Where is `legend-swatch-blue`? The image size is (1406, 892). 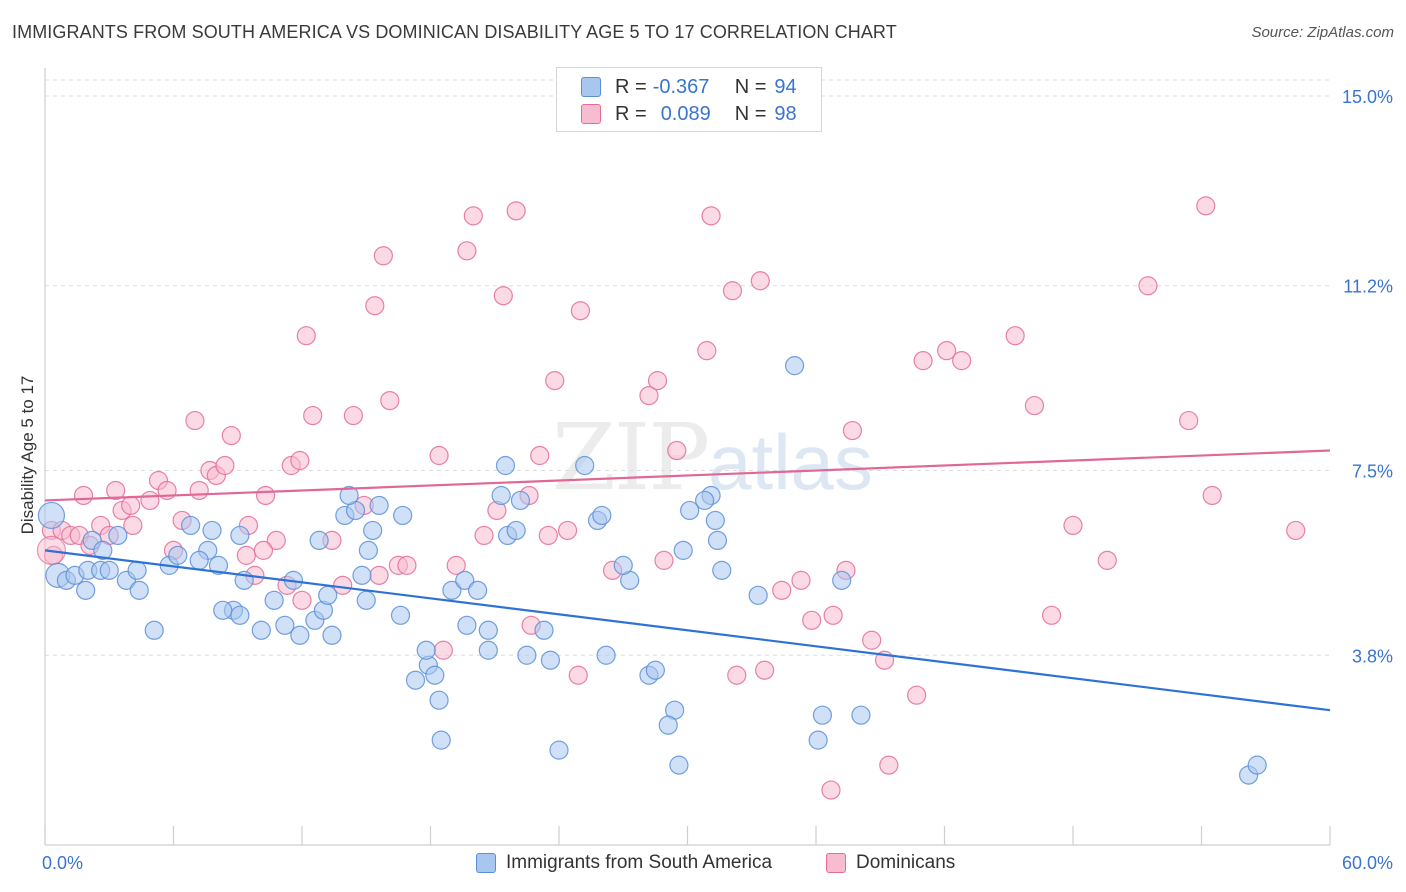
legend-swatch-blue is located at coordinates (591, 87).